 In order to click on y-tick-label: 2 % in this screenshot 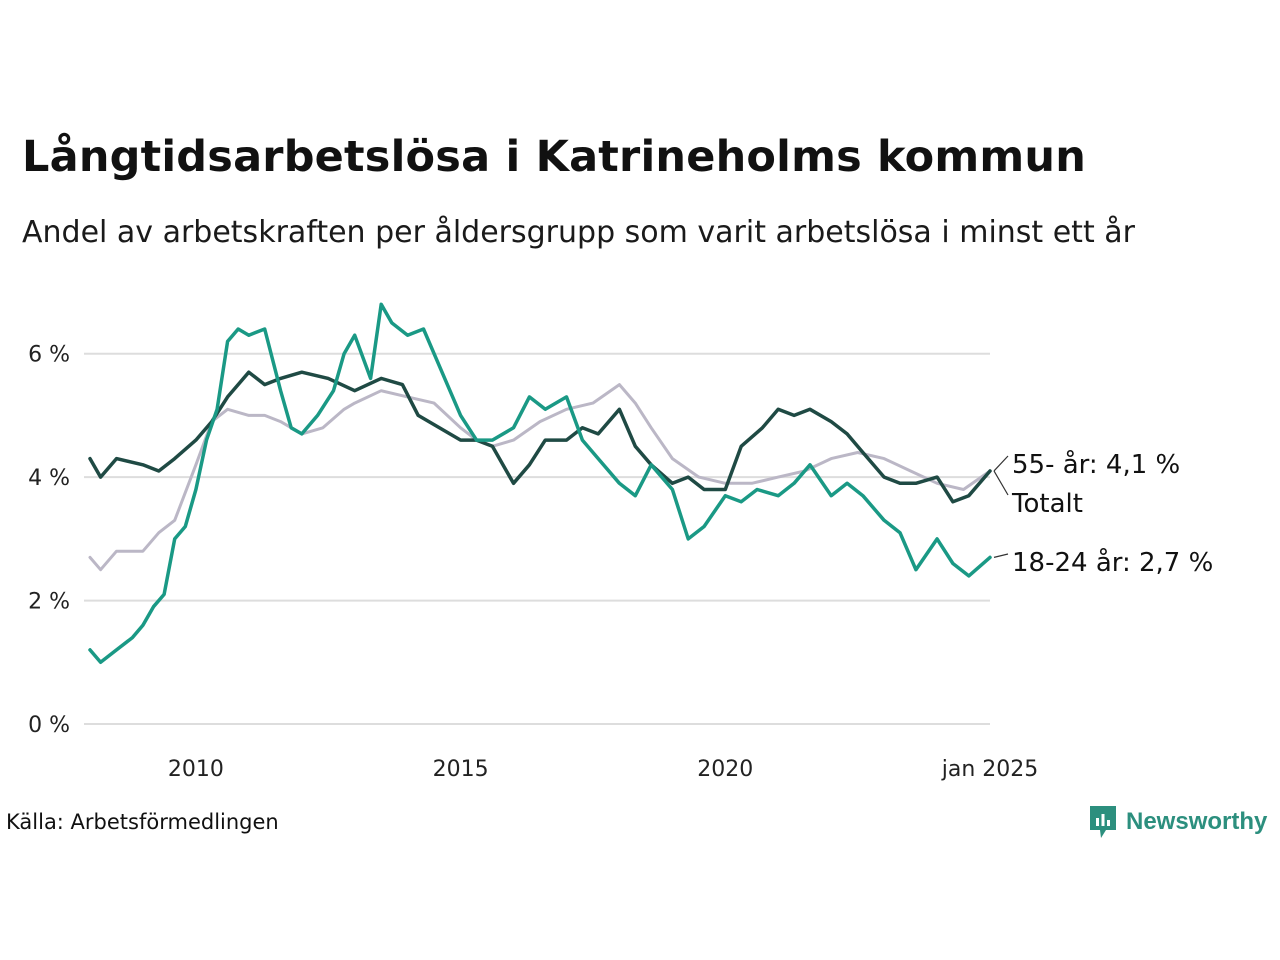, I will do `click(49, 602)`.